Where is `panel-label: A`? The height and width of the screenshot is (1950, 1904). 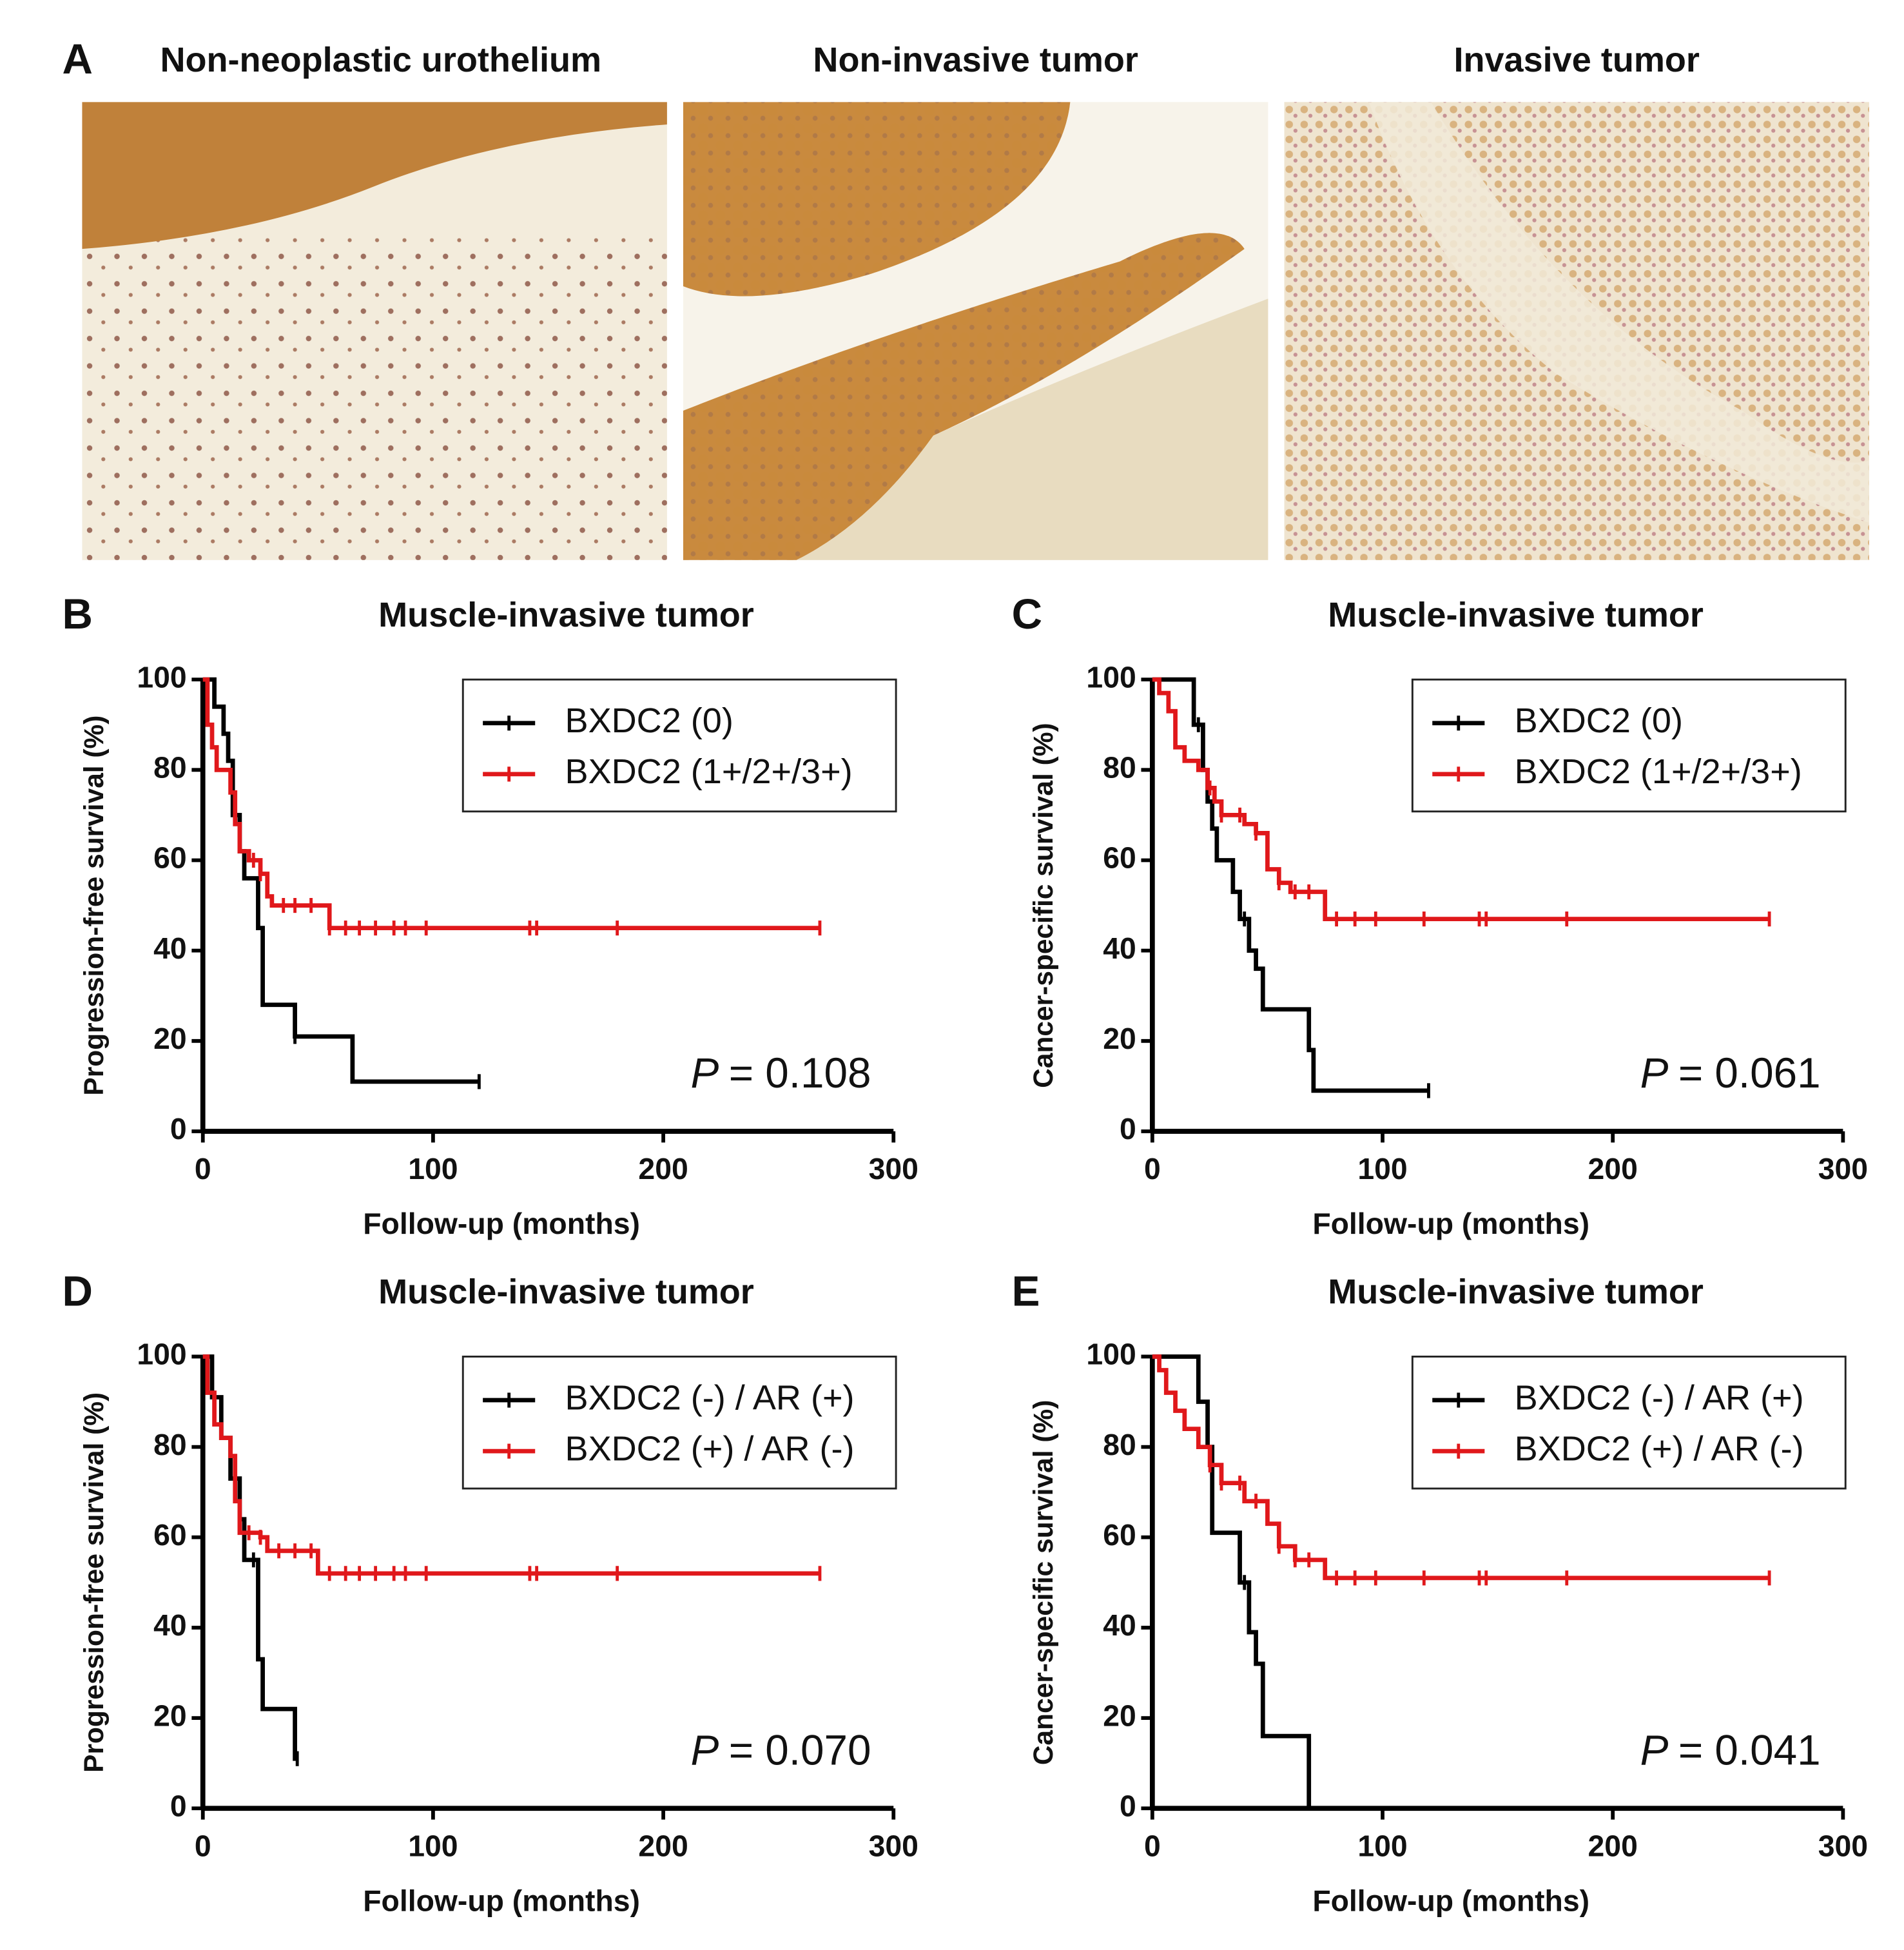
panel-label: A is located at coordinates (78, 59).